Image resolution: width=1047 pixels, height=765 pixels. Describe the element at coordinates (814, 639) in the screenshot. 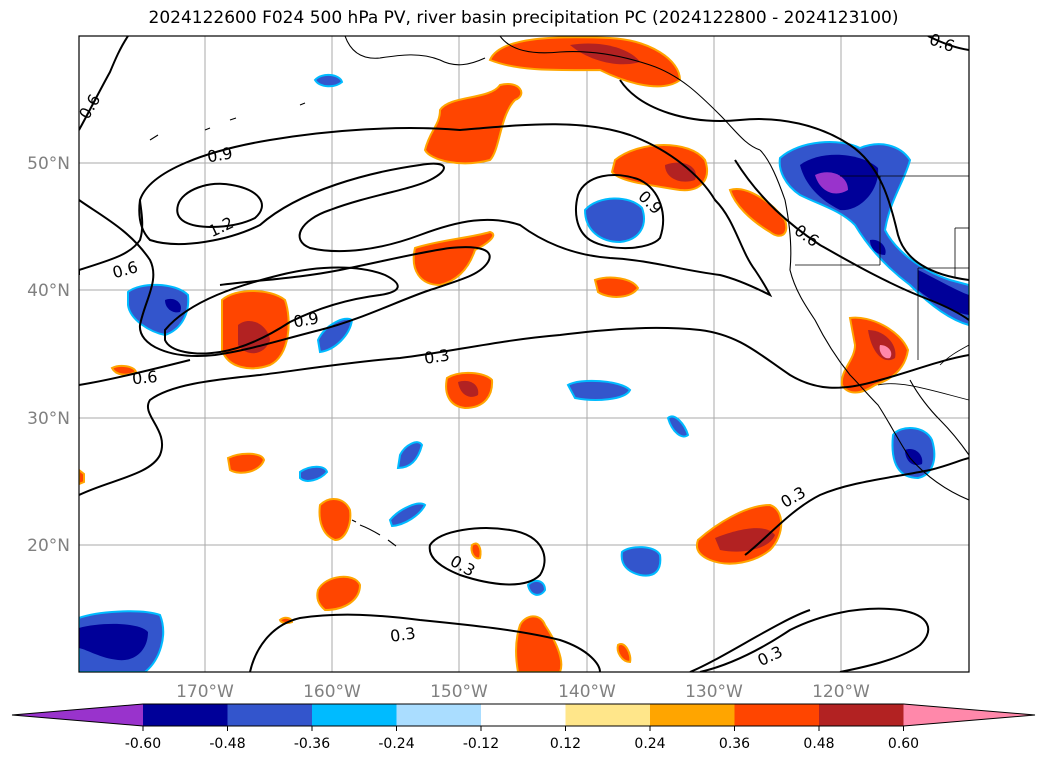

I see `contour-0.3-bottom-right` at that location.